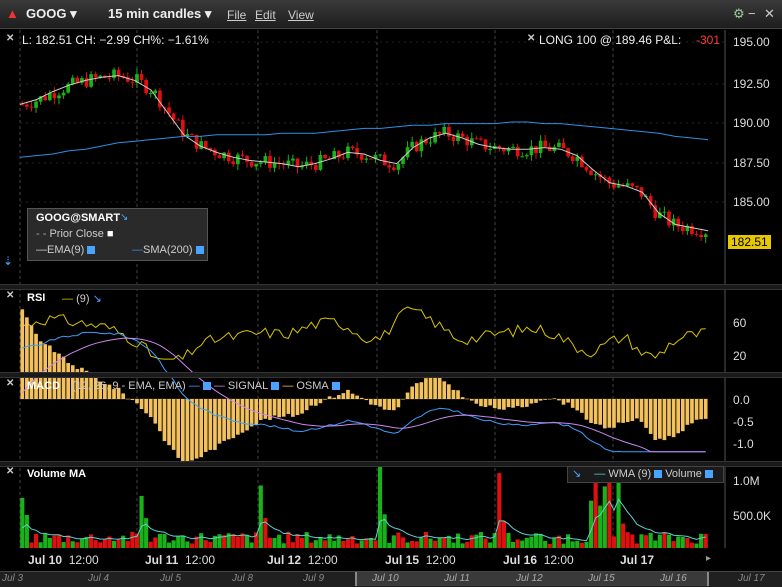 The image size is (782, 587). Describe the element at coordinates (10, 383) in the screenshot. I see `close-macd-icon: ✕` at that location.